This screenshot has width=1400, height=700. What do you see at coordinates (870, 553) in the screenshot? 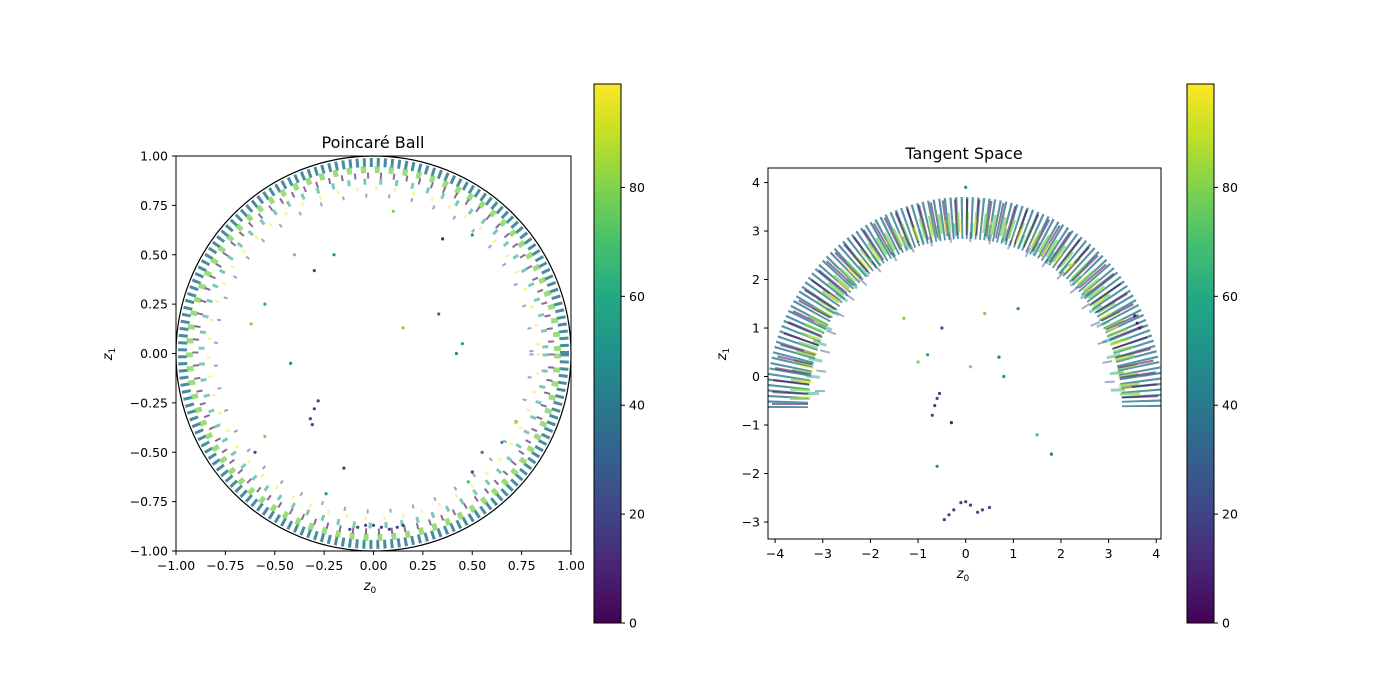
I see `x-tick-label: −2` at bounding box center [870, 553].